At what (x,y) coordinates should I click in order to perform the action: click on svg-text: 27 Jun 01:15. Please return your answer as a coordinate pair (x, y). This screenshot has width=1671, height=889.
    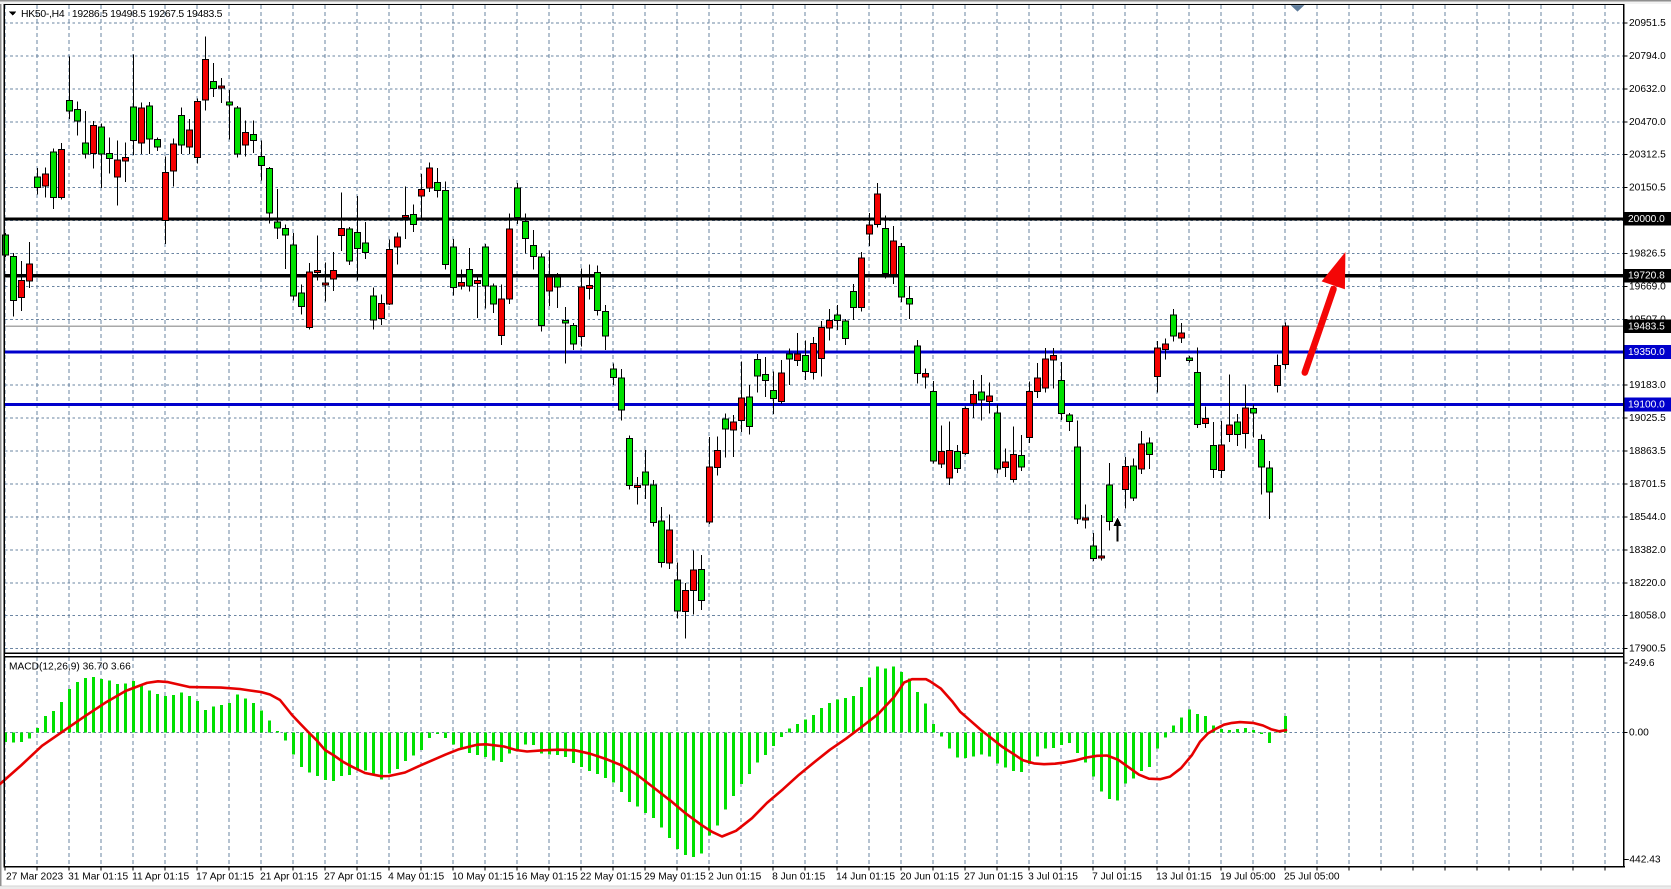
    Looking at the image, I should click on (993, 877).